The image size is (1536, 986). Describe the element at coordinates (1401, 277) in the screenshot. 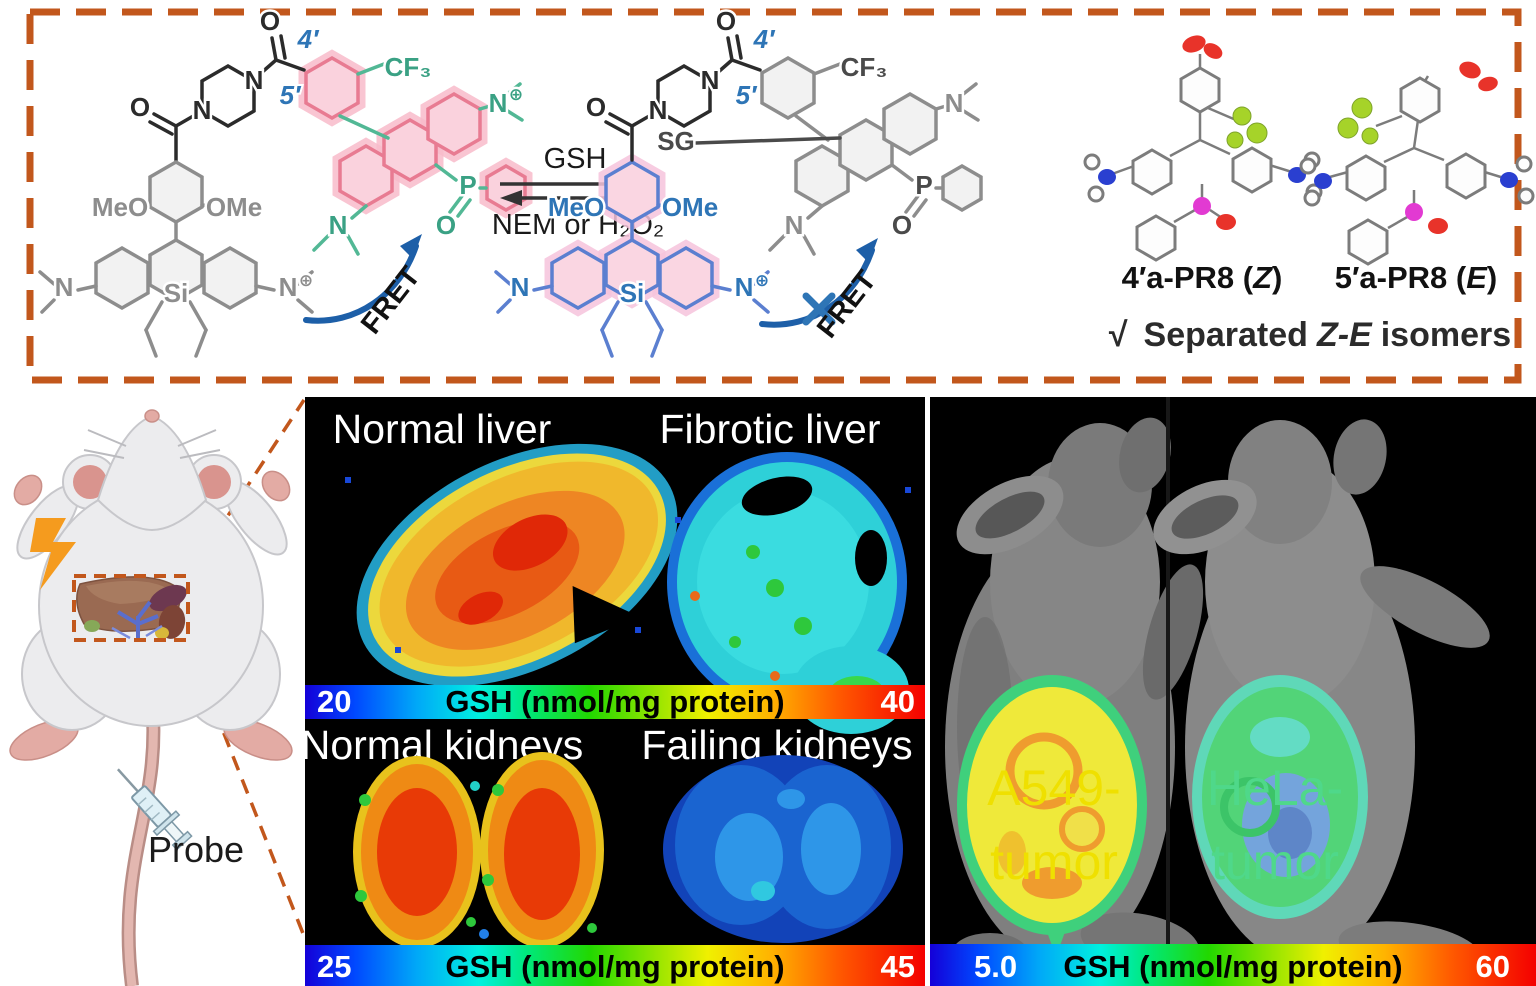

I see `crystal-e-name: 5′a-PR8 (` at that location.